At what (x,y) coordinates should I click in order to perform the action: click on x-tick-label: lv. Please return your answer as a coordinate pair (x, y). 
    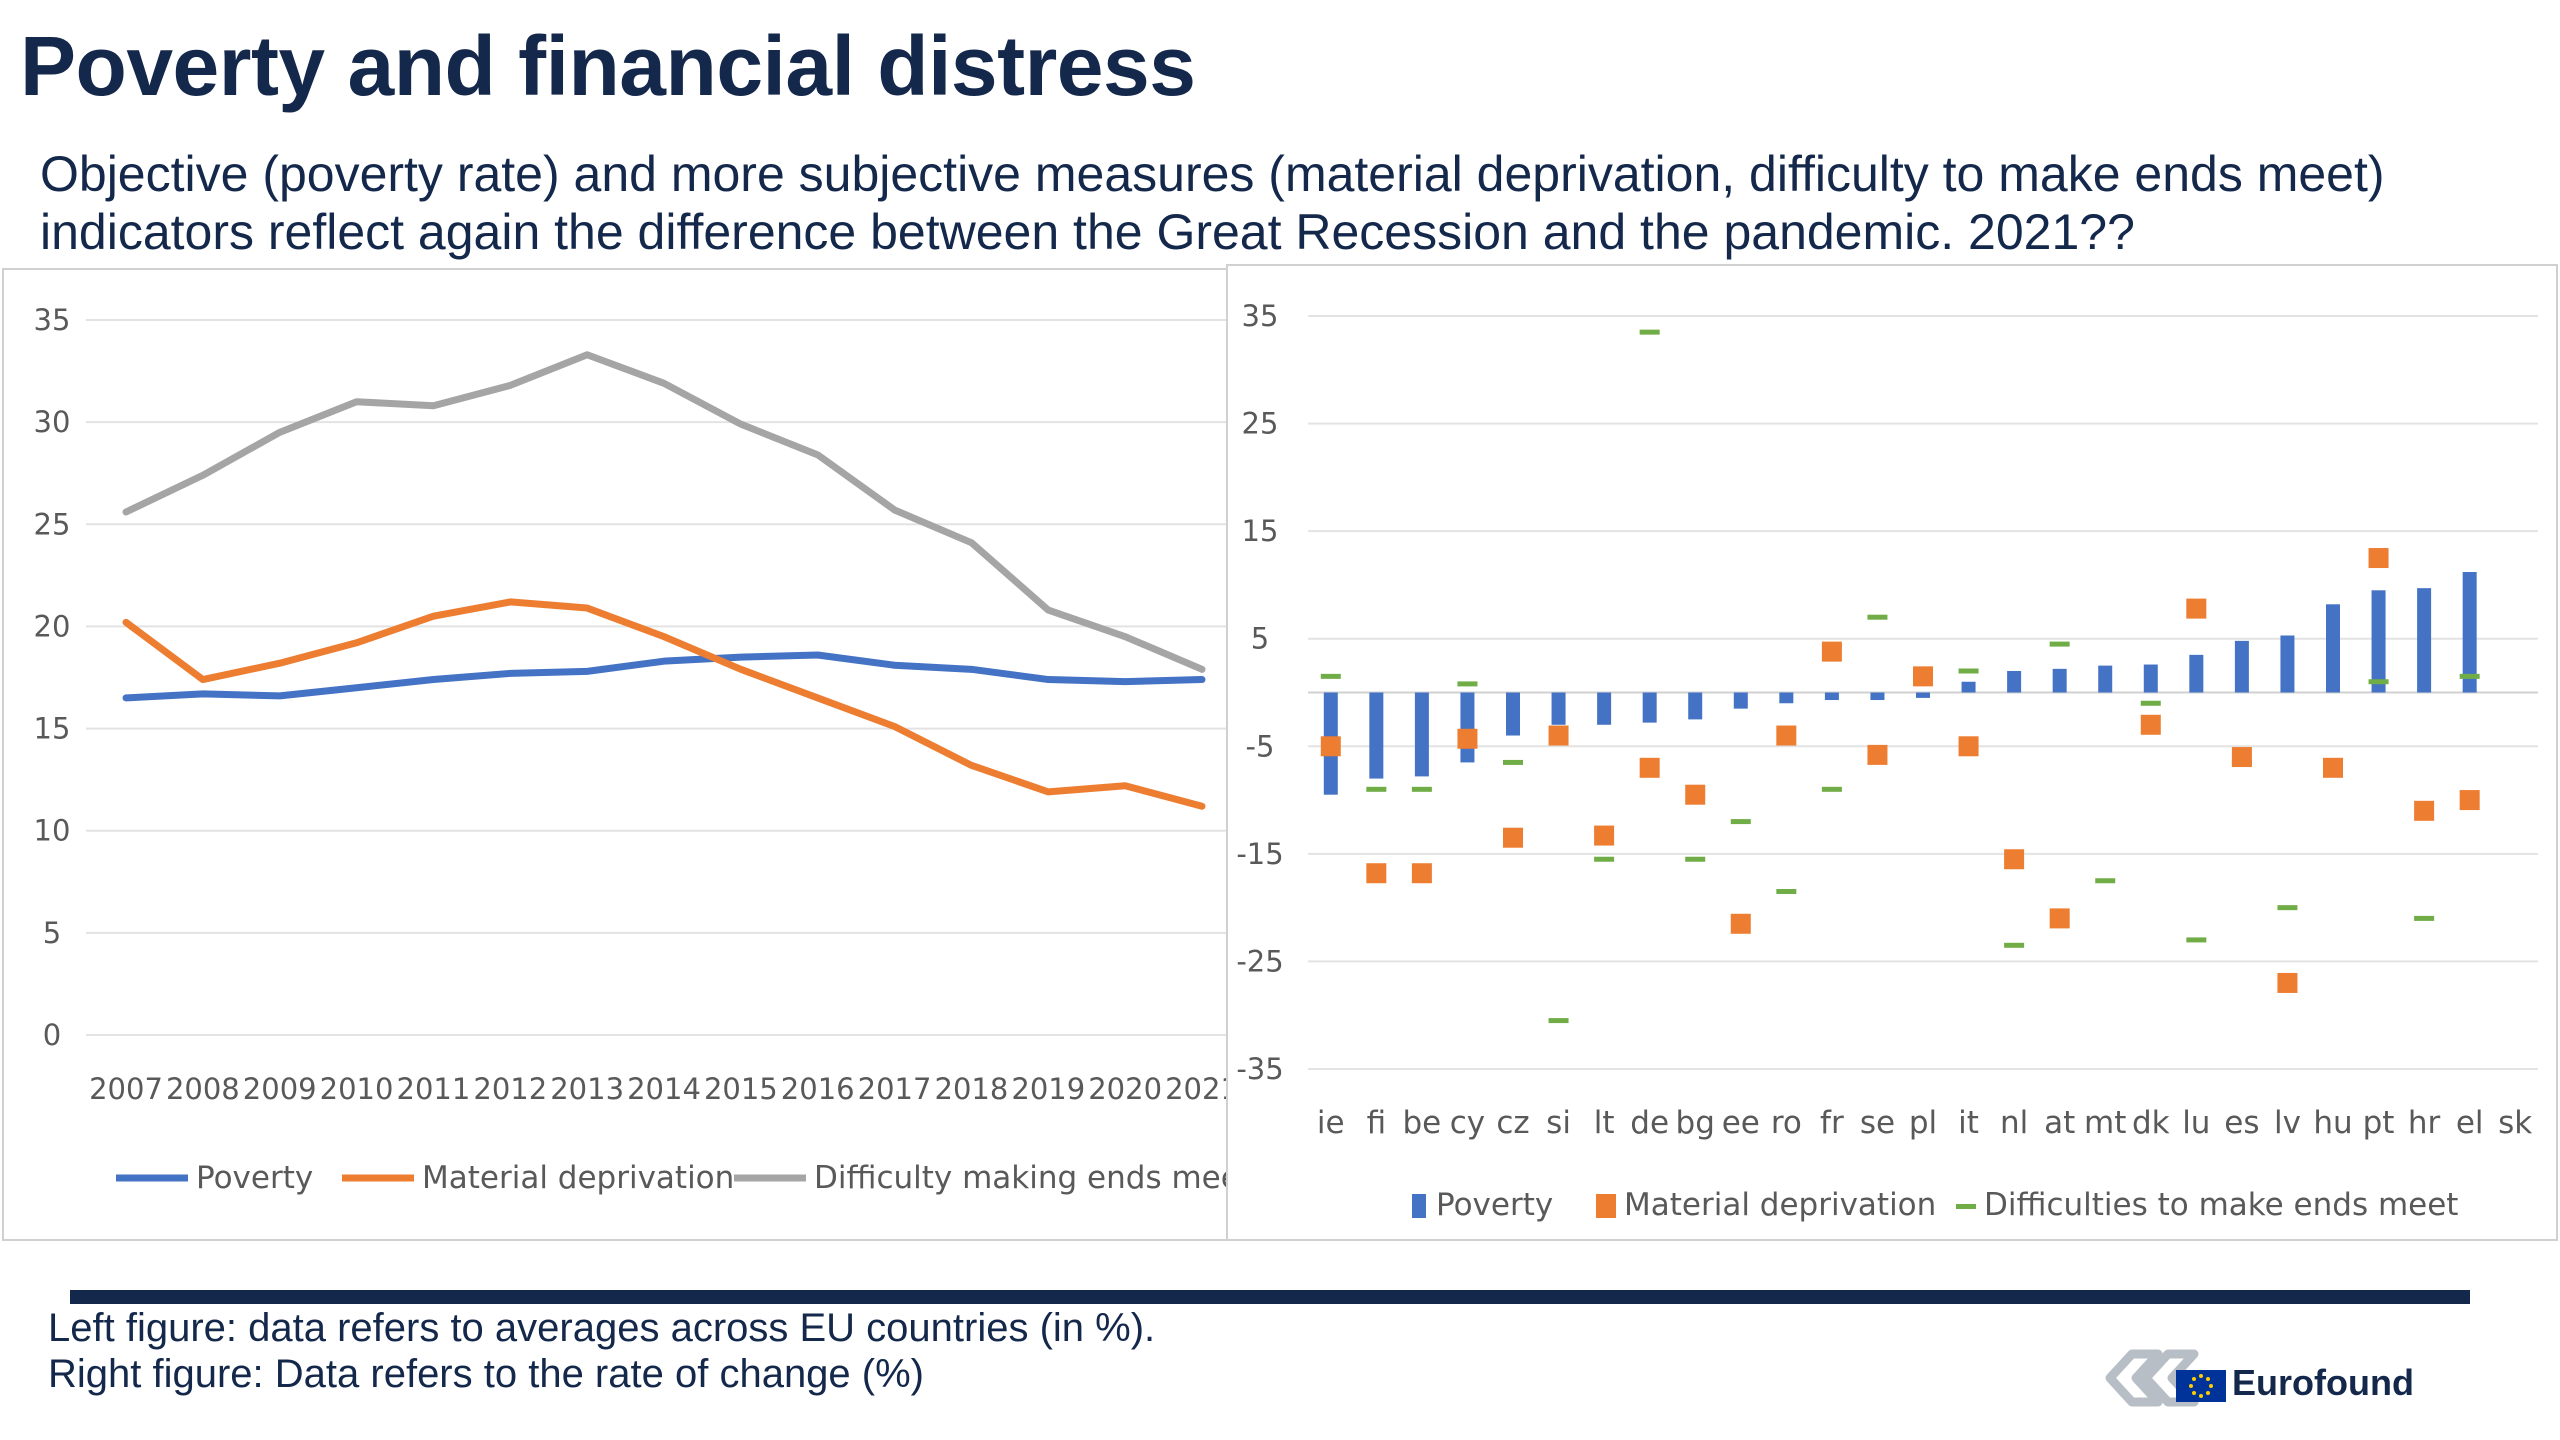
    Looking at the image, I should click on (2287, 1123).